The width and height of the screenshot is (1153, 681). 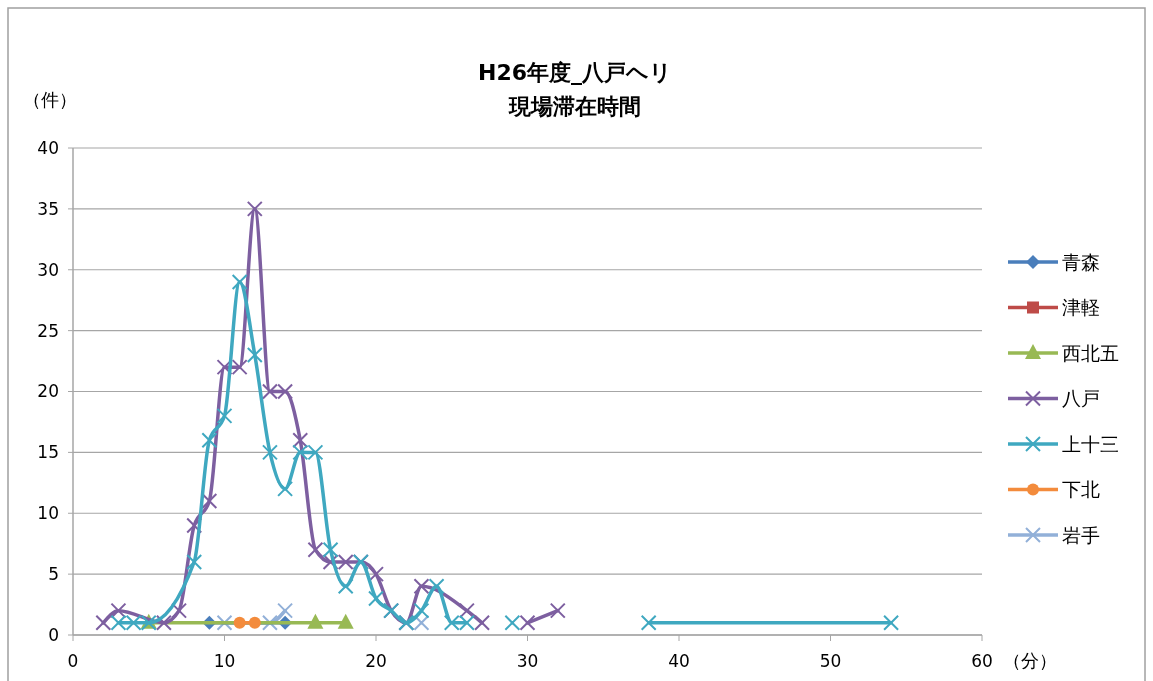 What do you see at coordinates (48, 147) in the screenshot?
I see `y-tick-label: 40` at bounding box center [48, 147].